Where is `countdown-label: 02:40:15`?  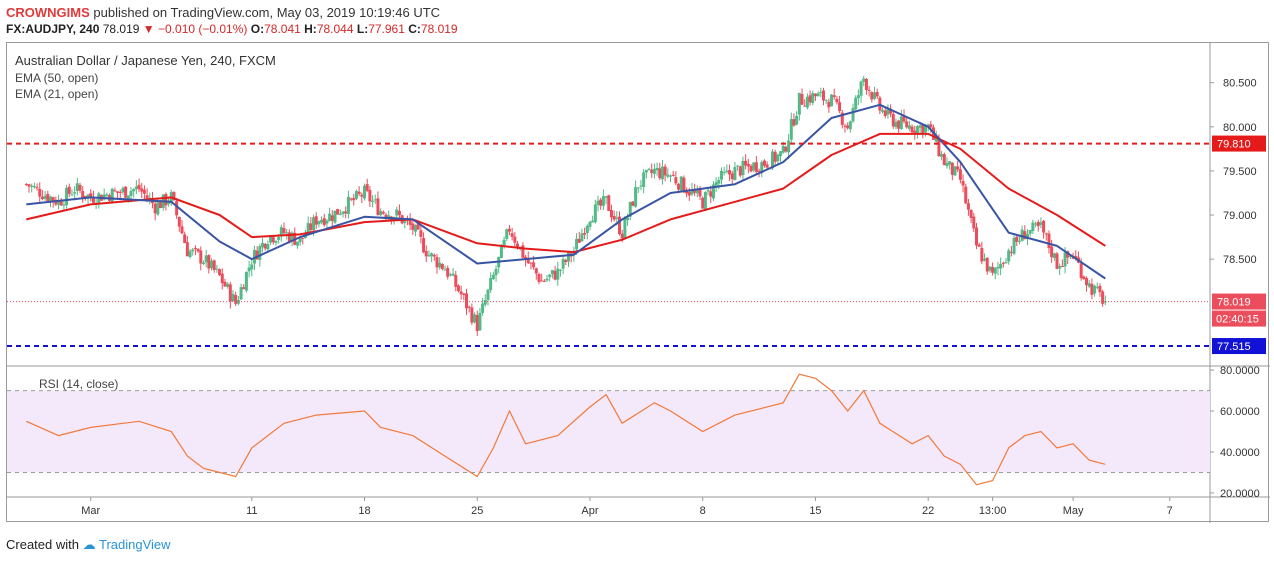 countdown-label: 02:40:15 is located at coordinates (1237, 320).